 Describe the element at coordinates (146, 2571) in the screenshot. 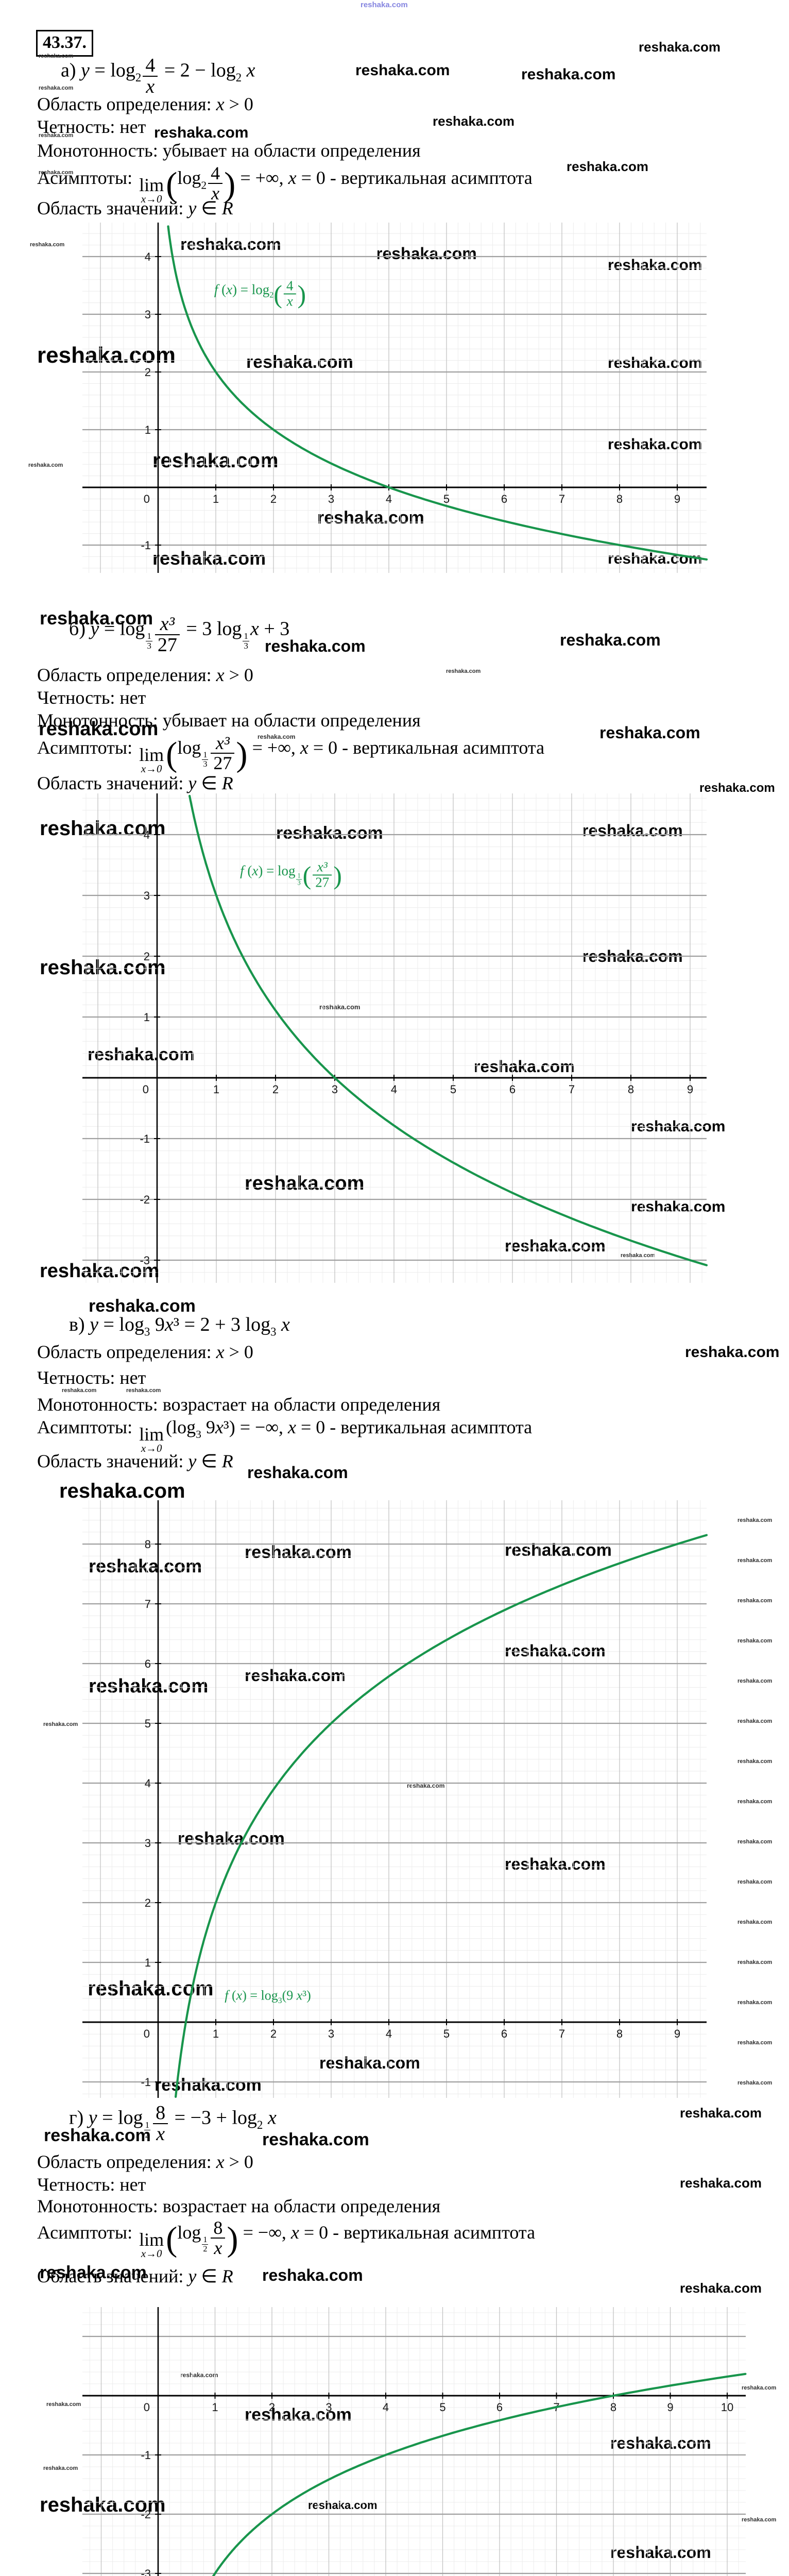

I see `y-tick-label: -3` at that location.